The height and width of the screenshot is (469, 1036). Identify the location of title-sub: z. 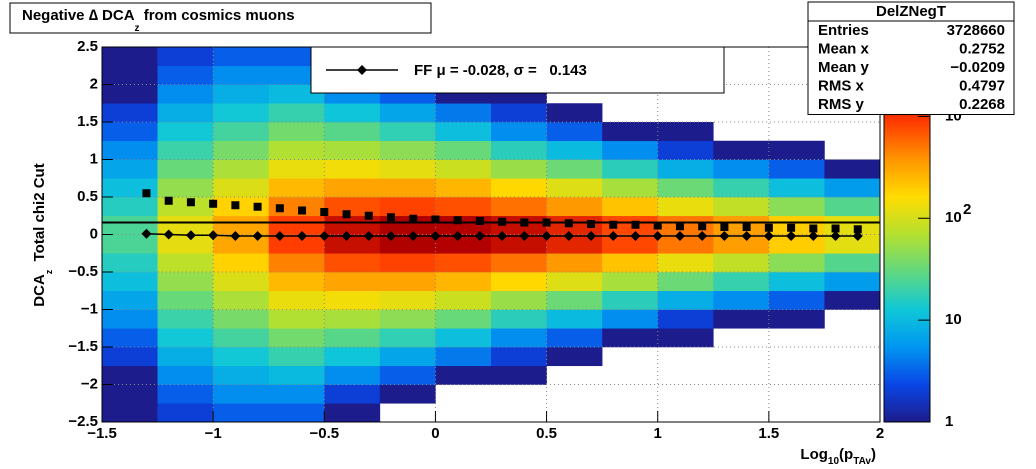
(137, 28).